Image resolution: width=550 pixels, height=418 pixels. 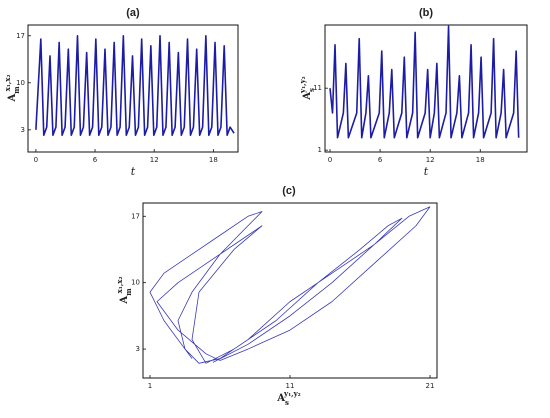 I want to click on x-tick-label: 1, so click(x=150, y=386).